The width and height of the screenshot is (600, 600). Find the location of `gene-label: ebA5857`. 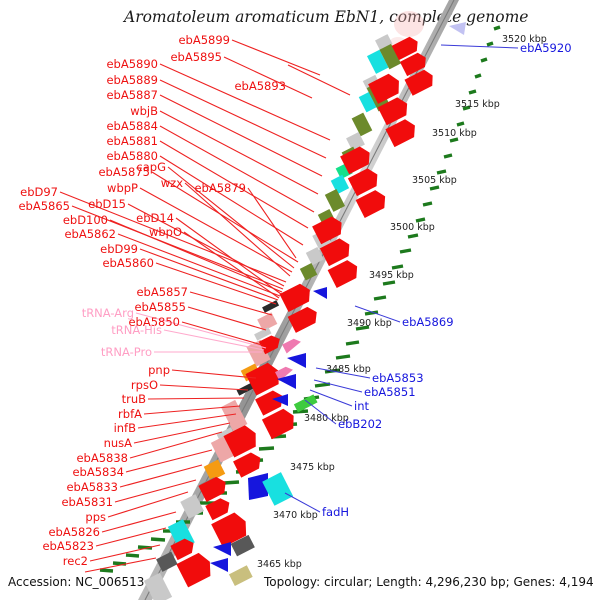

gene-label: ebA5857 is located at coordinates (162, 292).